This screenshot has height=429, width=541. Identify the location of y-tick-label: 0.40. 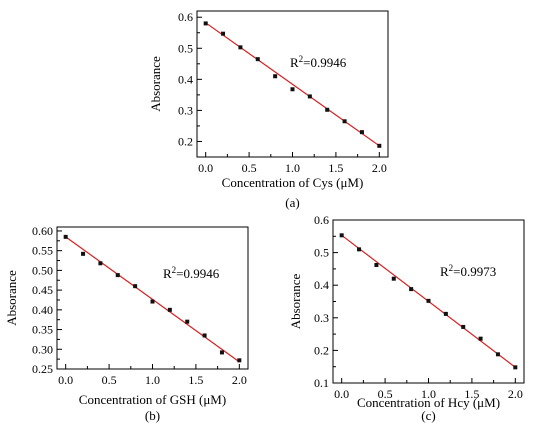
(42, 310).